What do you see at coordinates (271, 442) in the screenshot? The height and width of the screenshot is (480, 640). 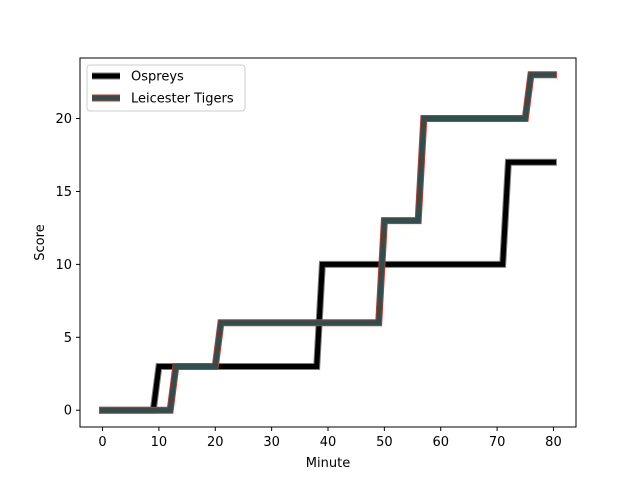 I see `x-tick-label: 30` at bounding box center [271, 442].